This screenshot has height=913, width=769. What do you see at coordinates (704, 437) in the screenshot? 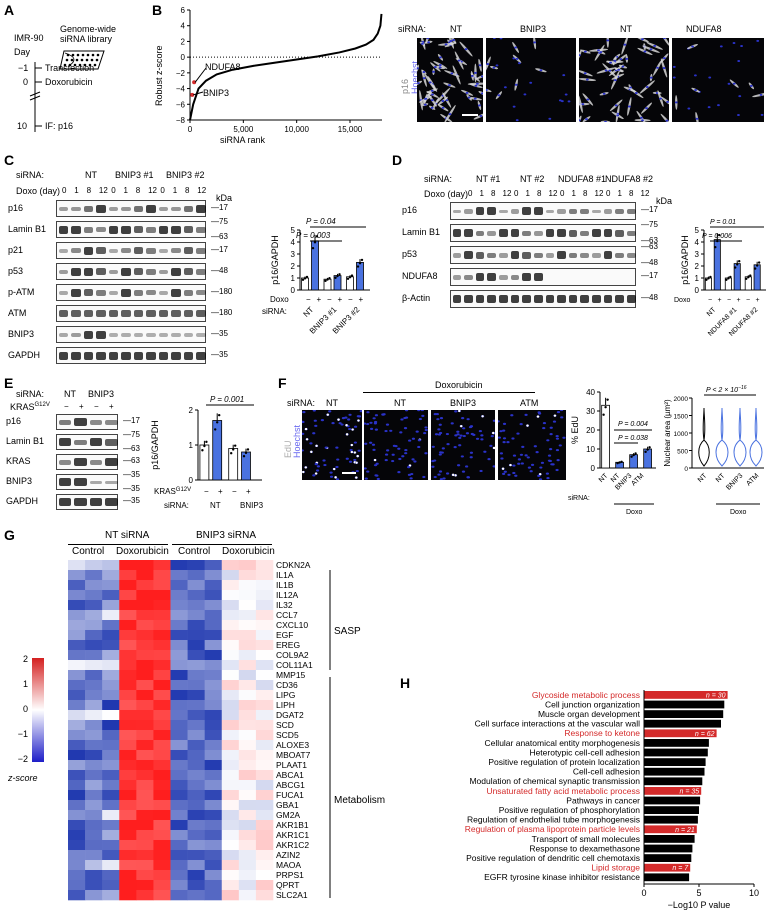
I see `violin` at bounding box center [704, 437].